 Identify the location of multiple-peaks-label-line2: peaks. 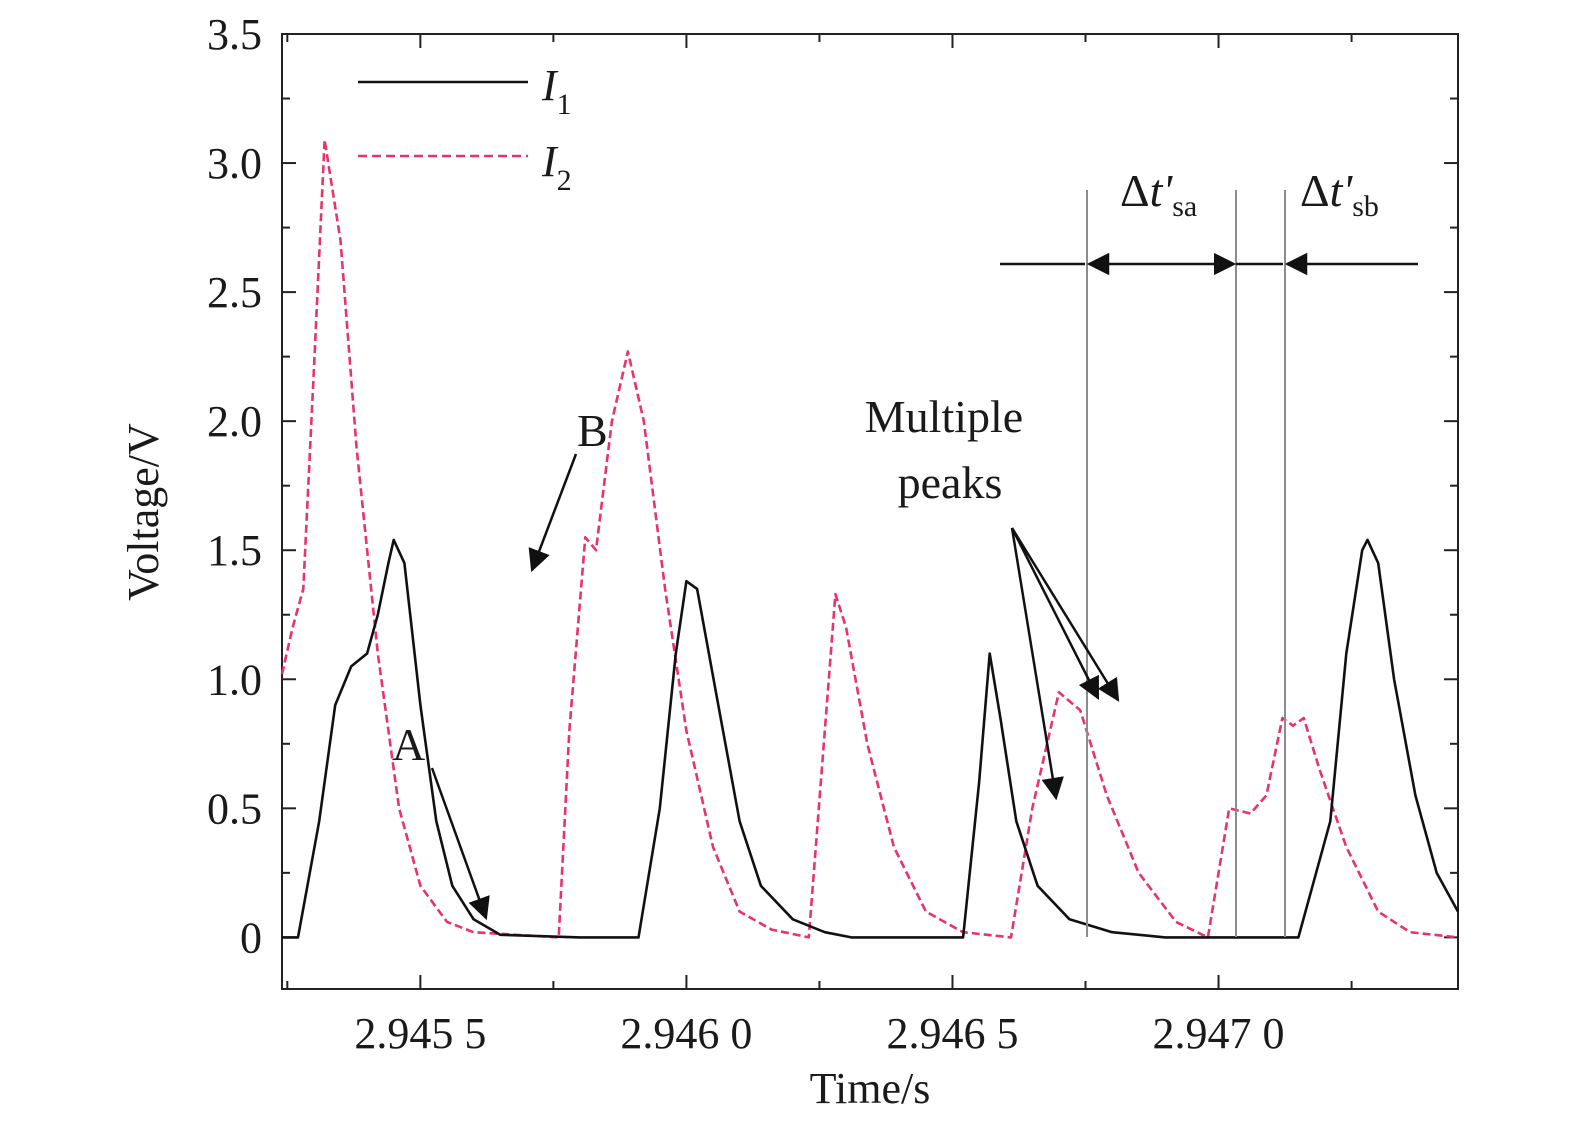
(950, 482).